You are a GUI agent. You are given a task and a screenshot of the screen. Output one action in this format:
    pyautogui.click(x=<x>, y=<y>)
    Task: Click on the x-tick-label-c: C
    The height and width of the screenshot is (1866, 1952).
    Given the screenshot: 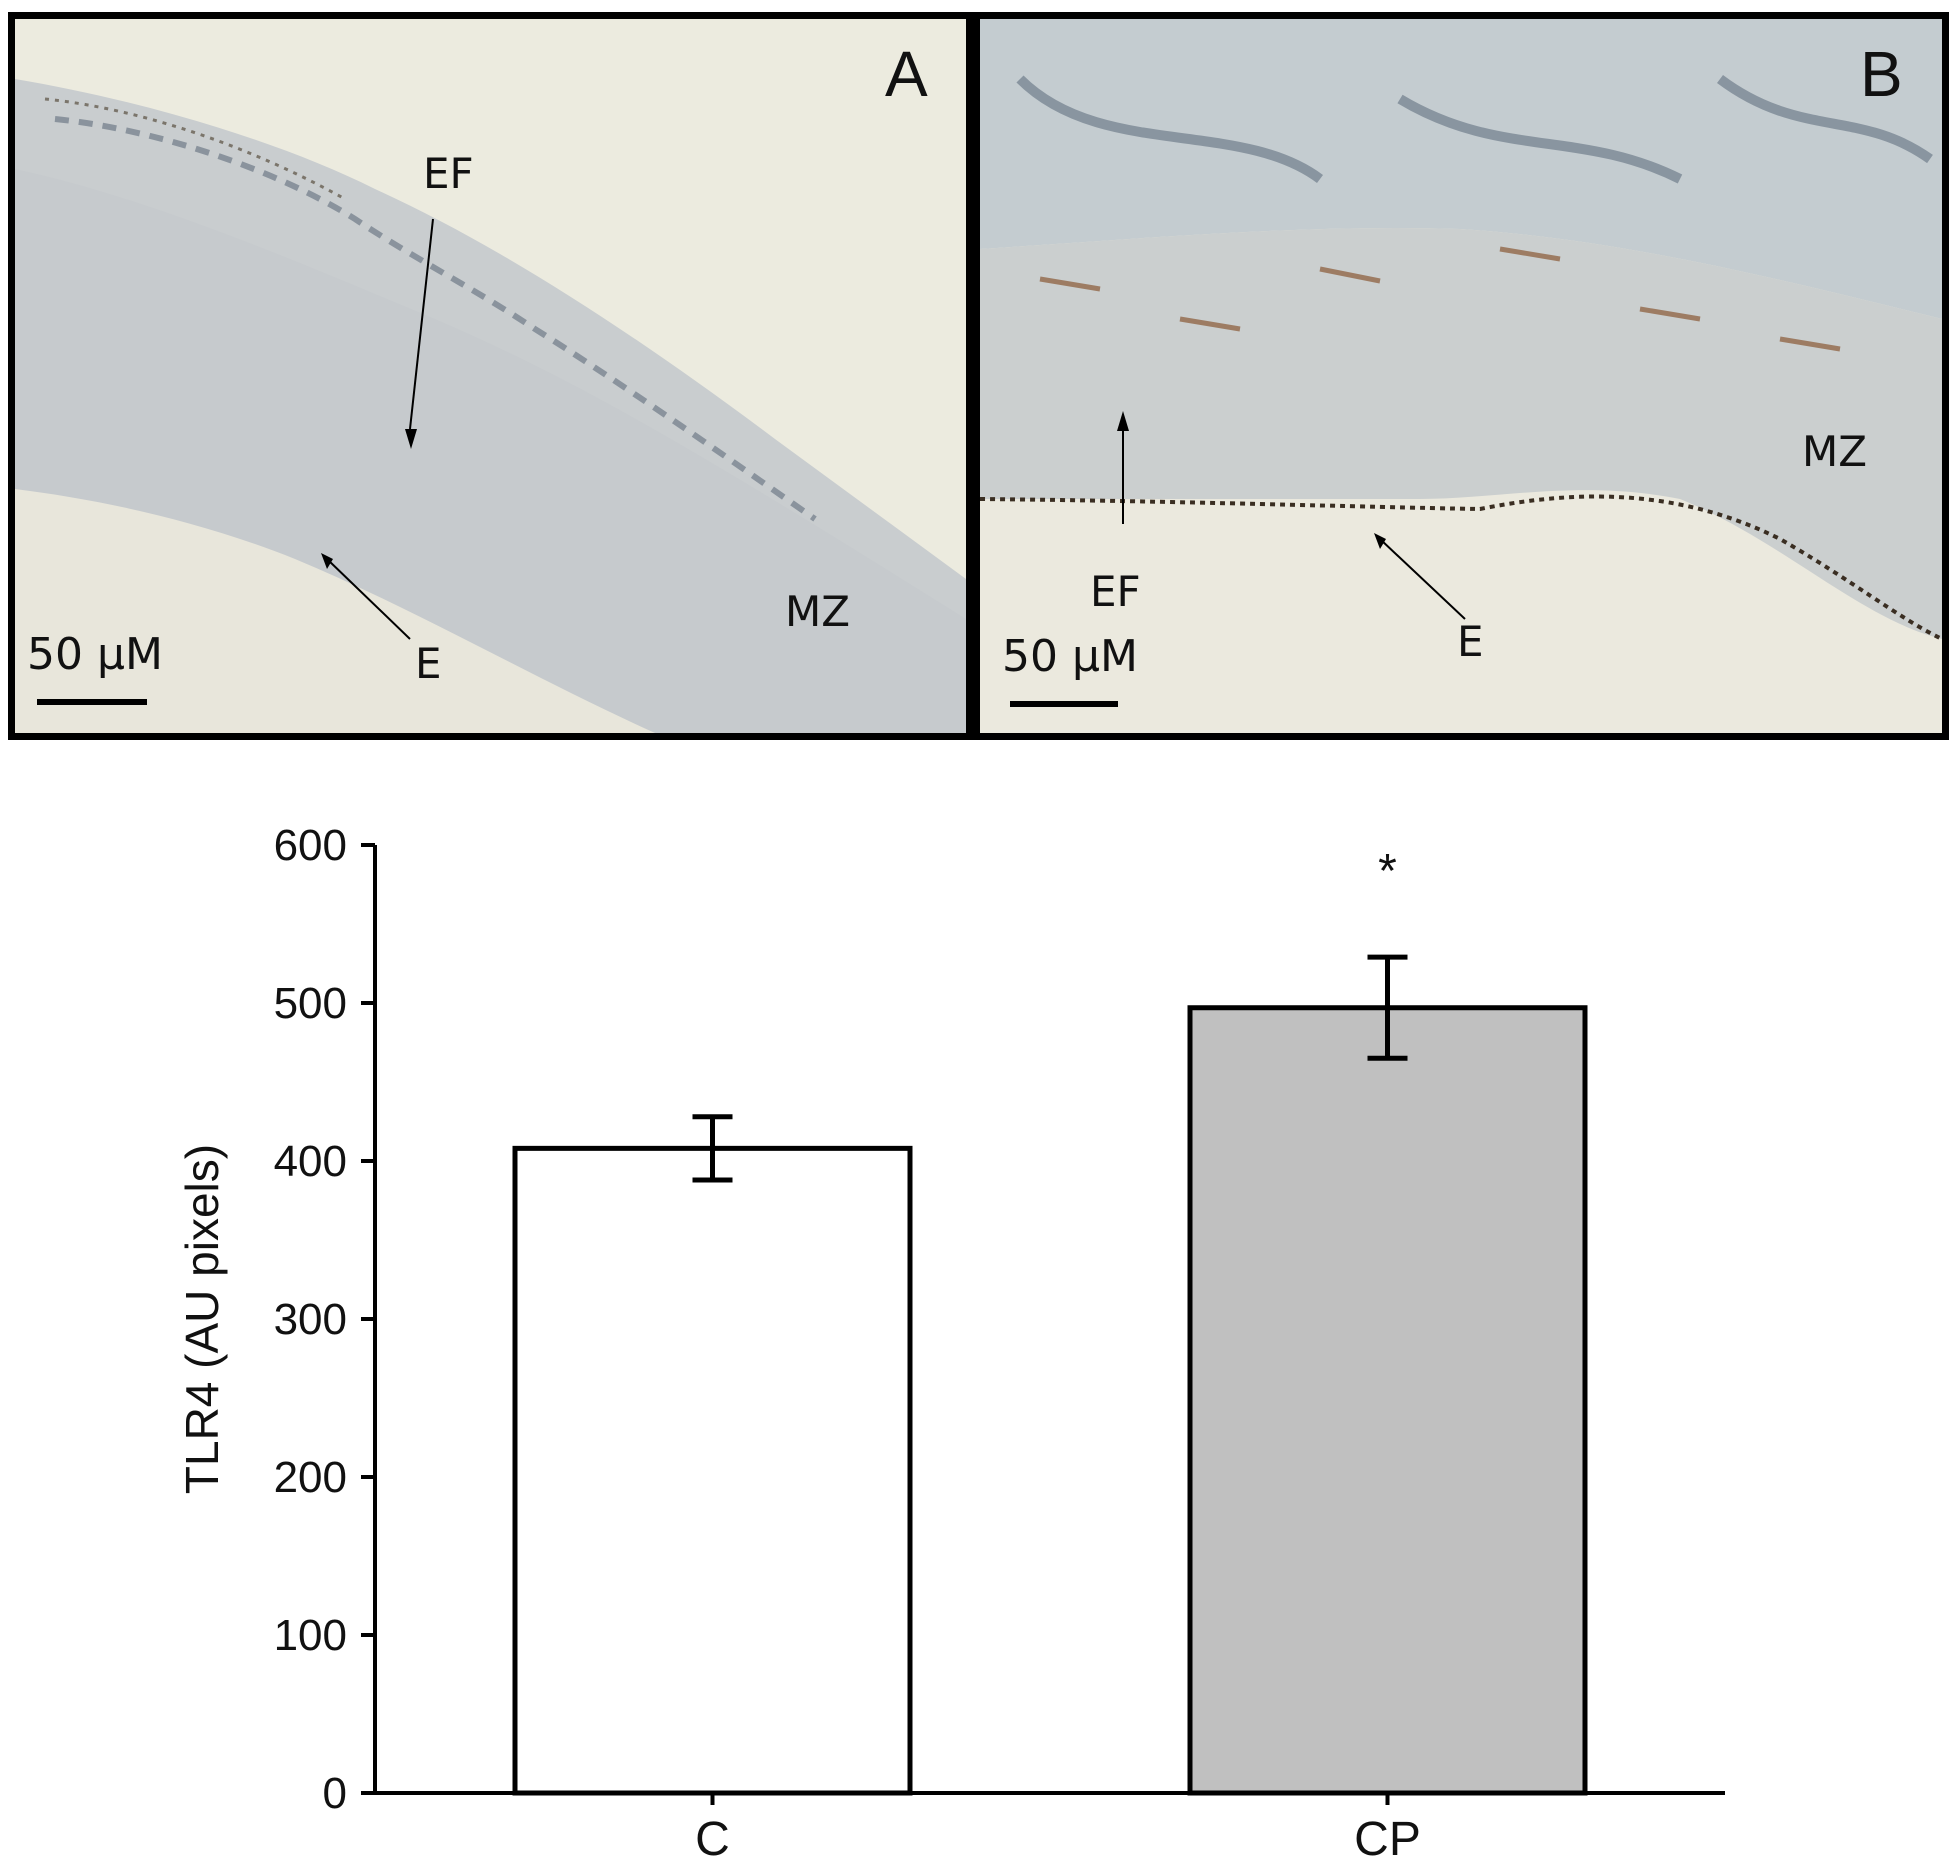 What is the action you would take?
    pyautogui.click(x=712, y=1839)
    